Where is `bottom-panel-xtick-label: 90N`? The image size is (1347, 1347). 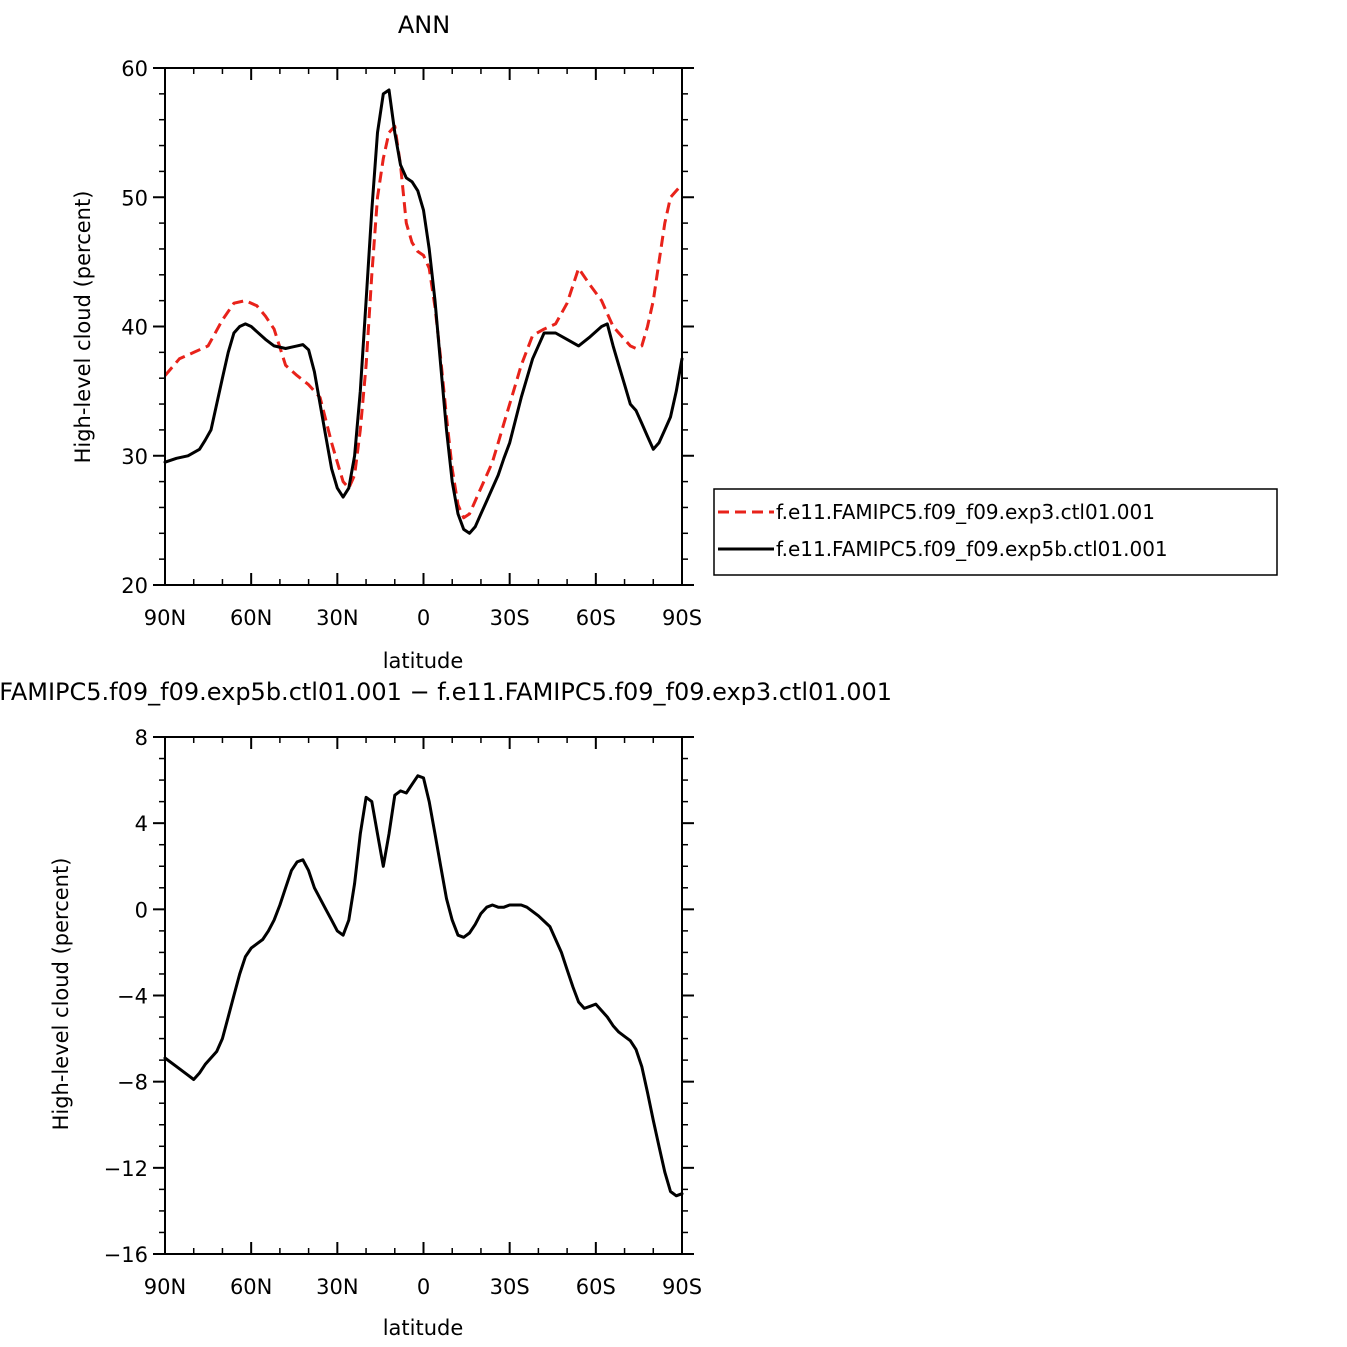
bottom-panel-xtick-label: 90N is located at coordinates (165, 1287).